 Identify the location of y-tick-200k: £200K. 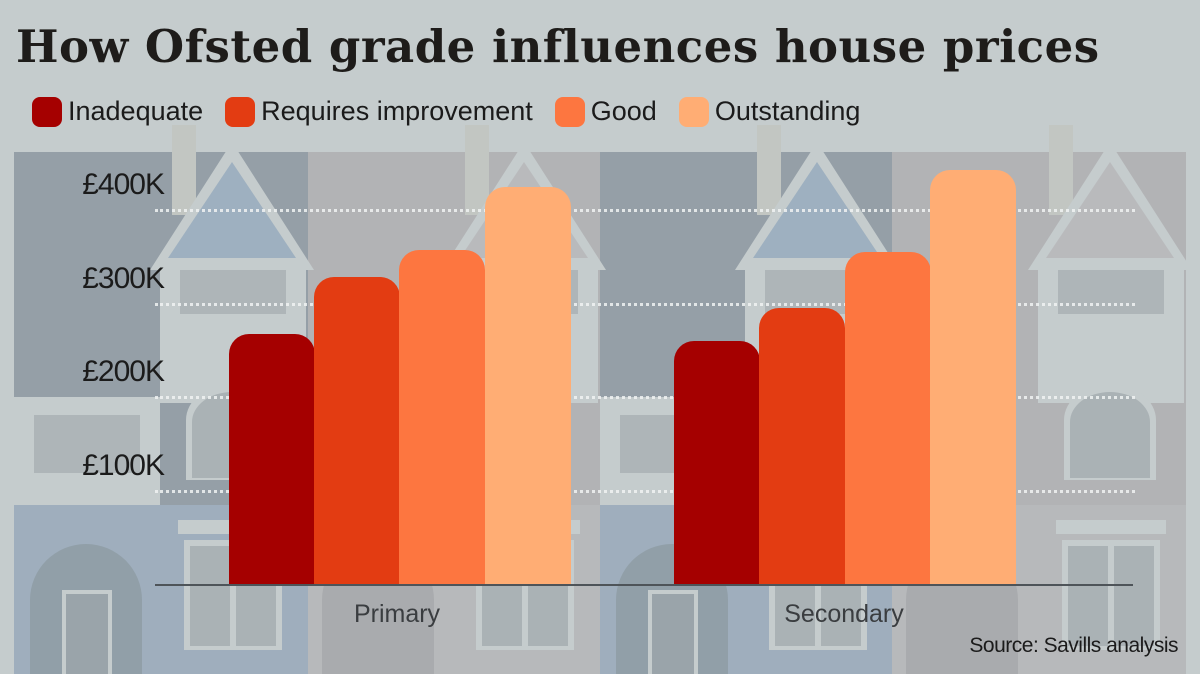
(123, 371).